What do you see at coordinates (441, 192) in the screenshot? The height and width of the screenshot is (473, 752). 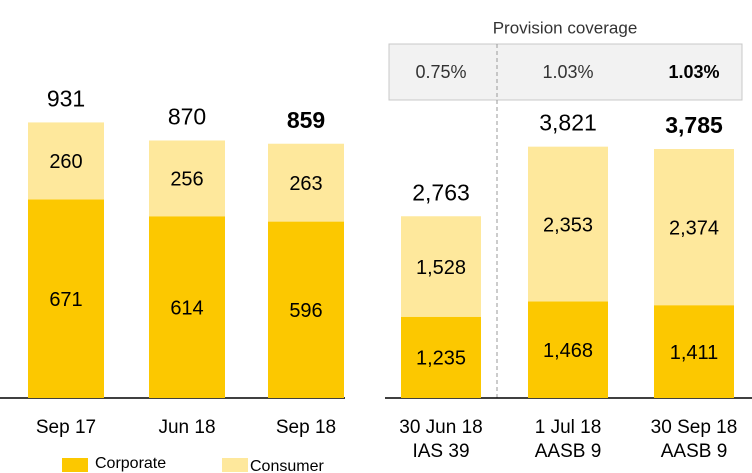 I see `total-label: 2,763` at bounding box center [441, 192].